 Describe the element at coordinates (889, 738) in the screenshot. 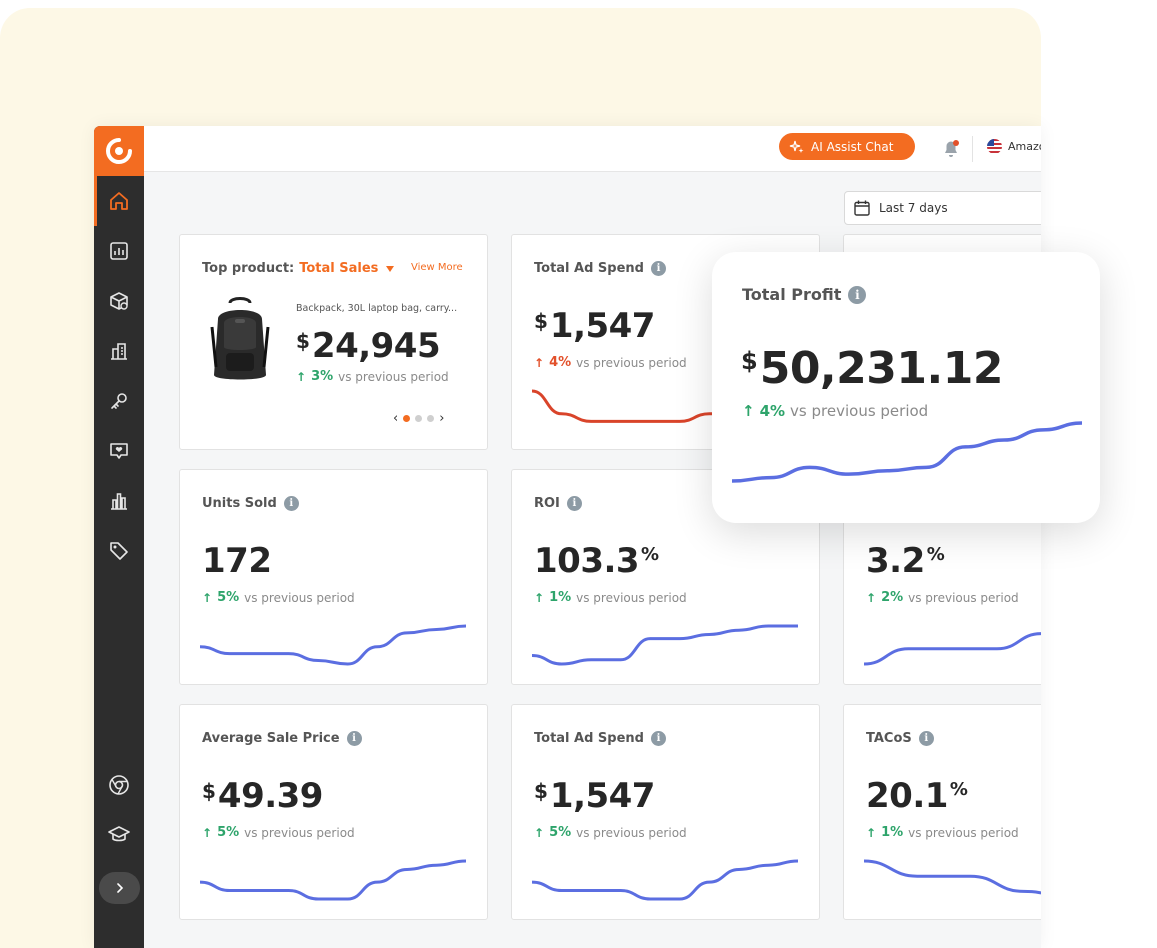

I see `card-title-text: TACoS` at that location.